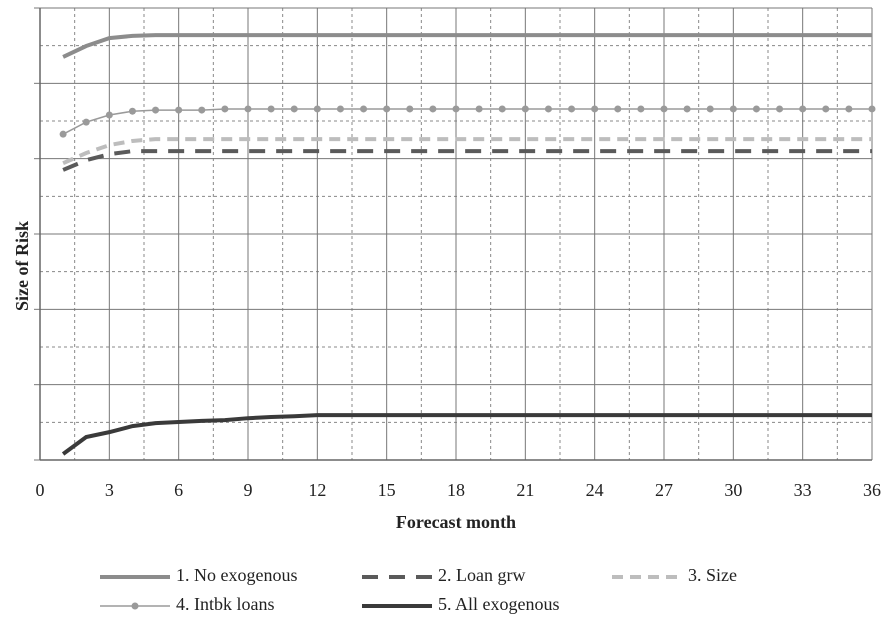  Describe the element at coordinates (135, 606) in the screenshot. I see `legend-marker` at that location.